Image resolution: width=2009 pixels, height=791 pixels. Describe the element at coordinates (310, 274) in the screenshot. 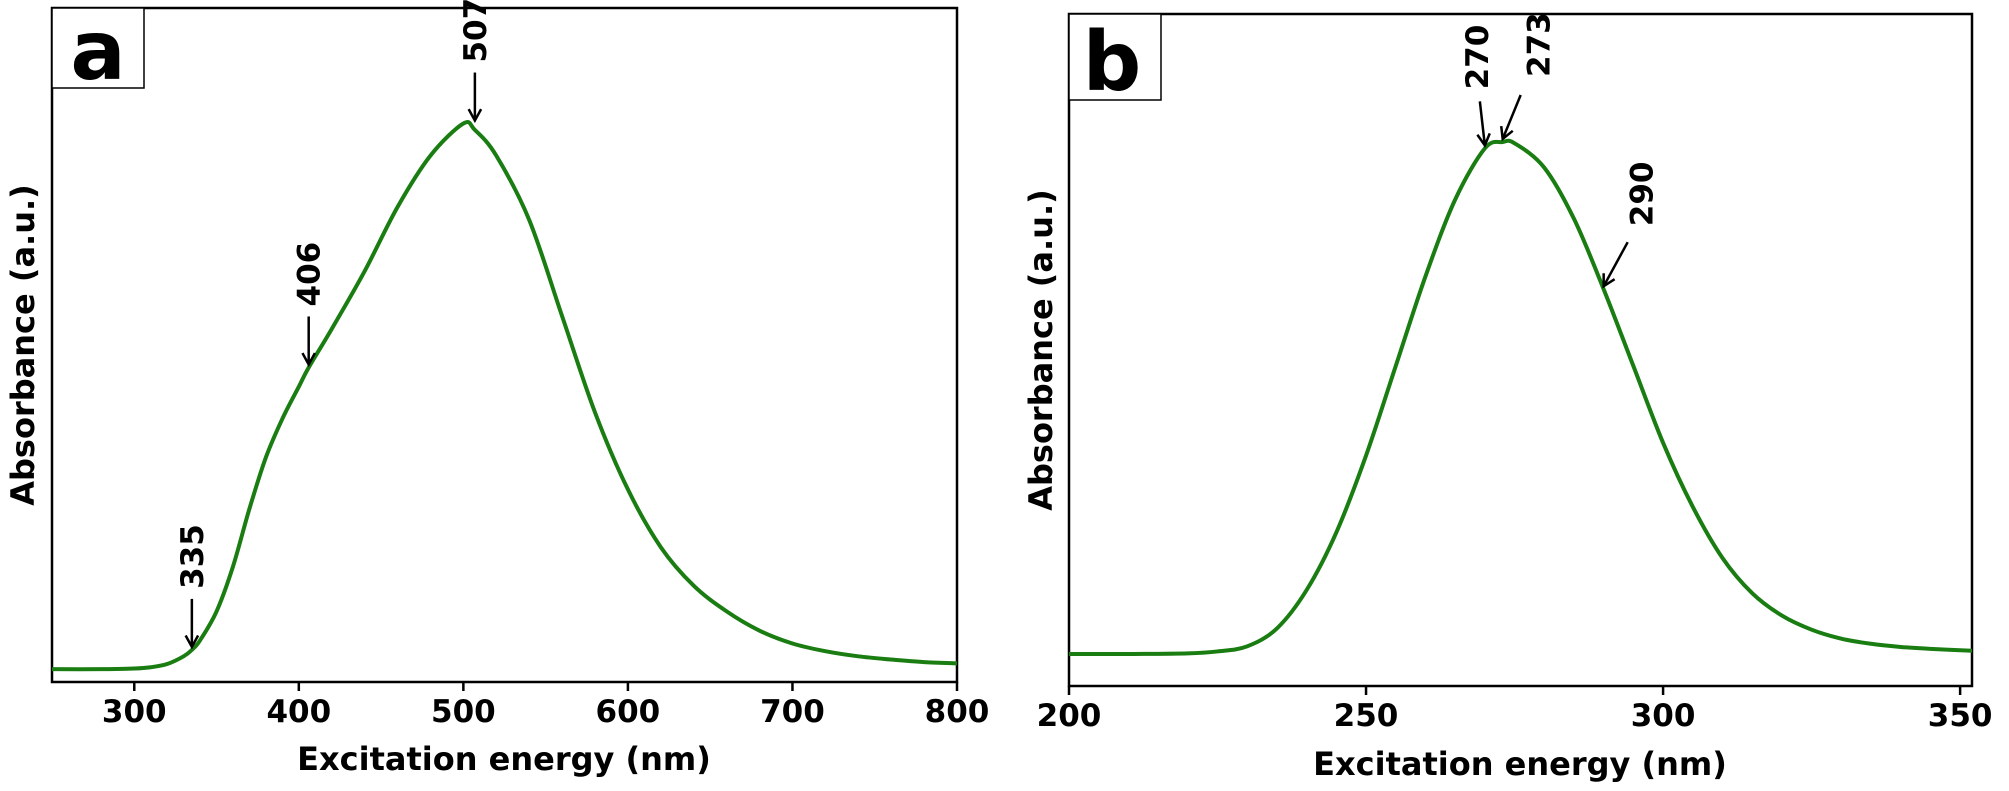

I see `annotation-label-a-406: 406` at that location.